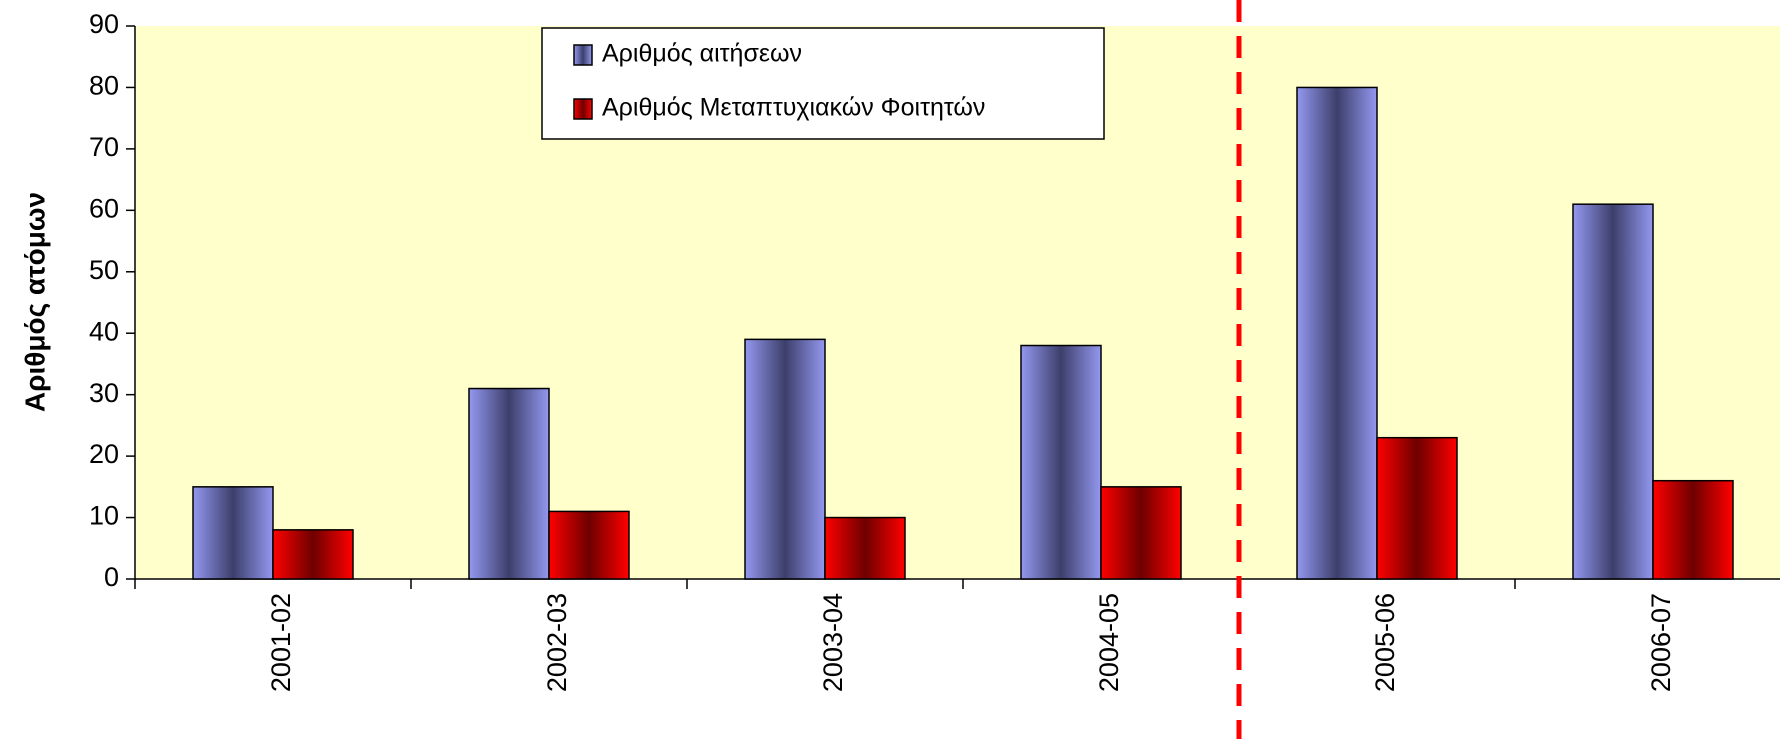 Image resolution: width=1780 pixels, height=744 pixels. What do you see at coordinates (104, 86) in the screenshot?
I see `y-tick-label: 80` at bounding box center [104, 86].